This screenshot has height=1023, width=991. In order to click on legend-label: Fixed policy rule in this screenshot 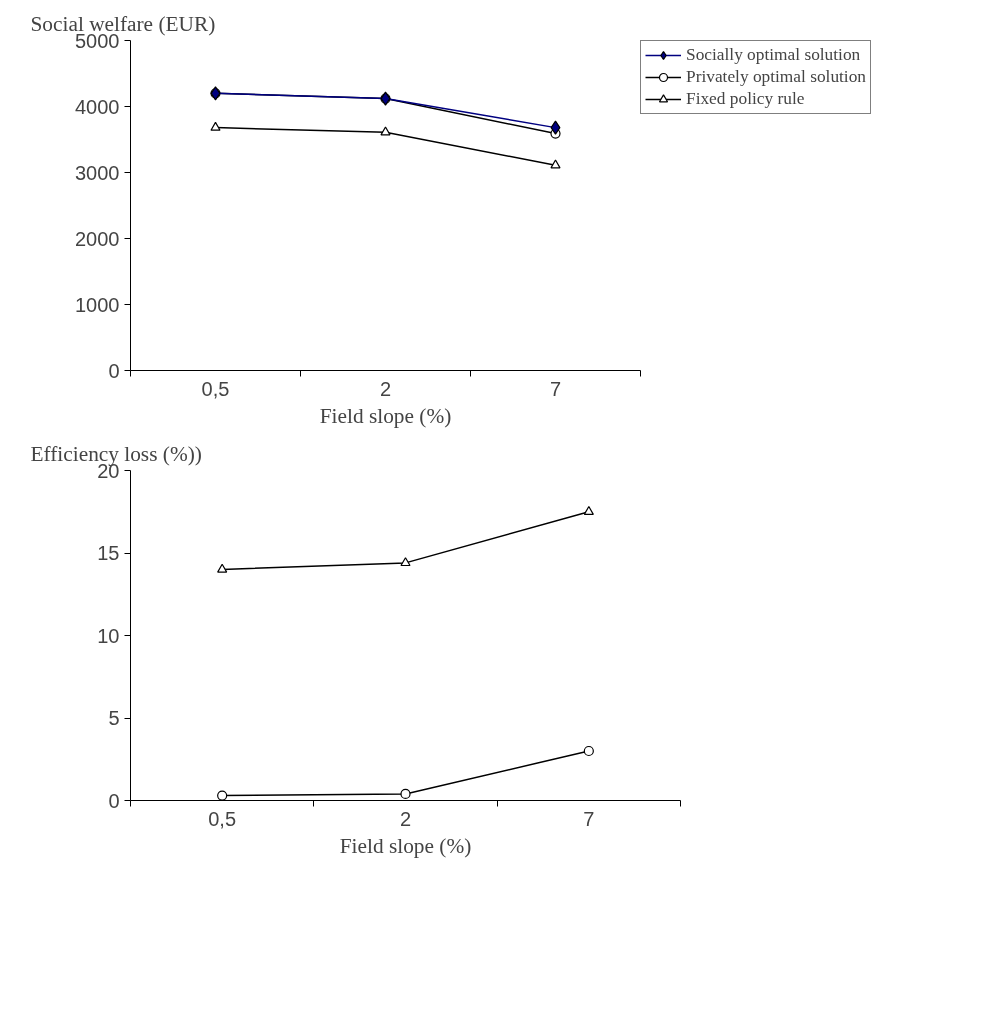, I will do `click(745, 99)`.